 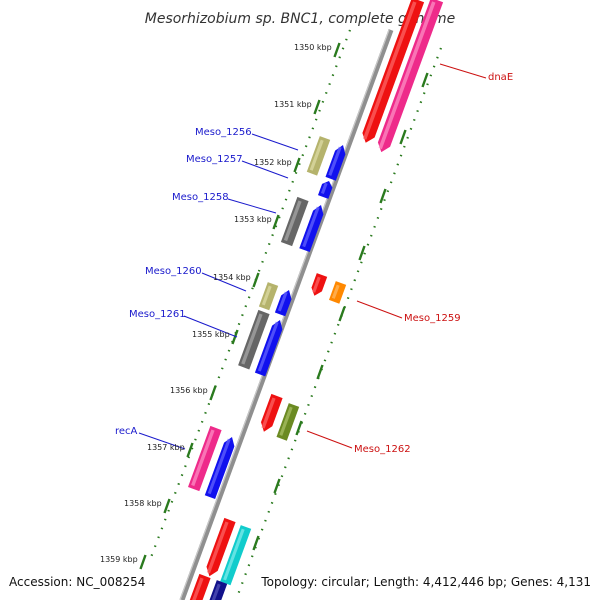 What do you see at coordinates (500, 77) in the screenshot?
I see `gene-label-dnae: dnaE` at bounding box center [500, 77].